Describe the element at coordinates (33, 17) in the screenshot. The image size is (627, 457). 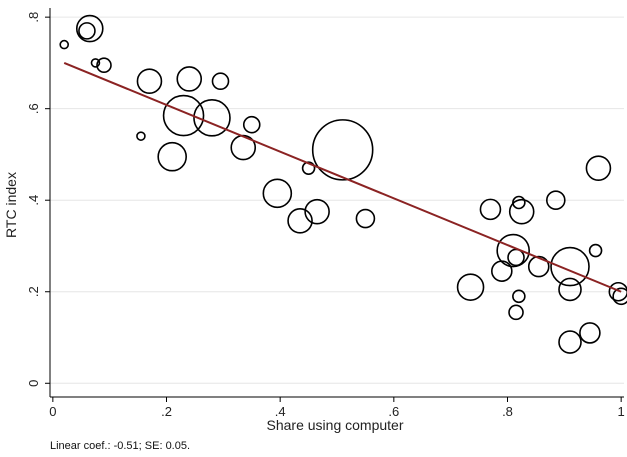
I see `y-tick-label-4: .8` at that location.